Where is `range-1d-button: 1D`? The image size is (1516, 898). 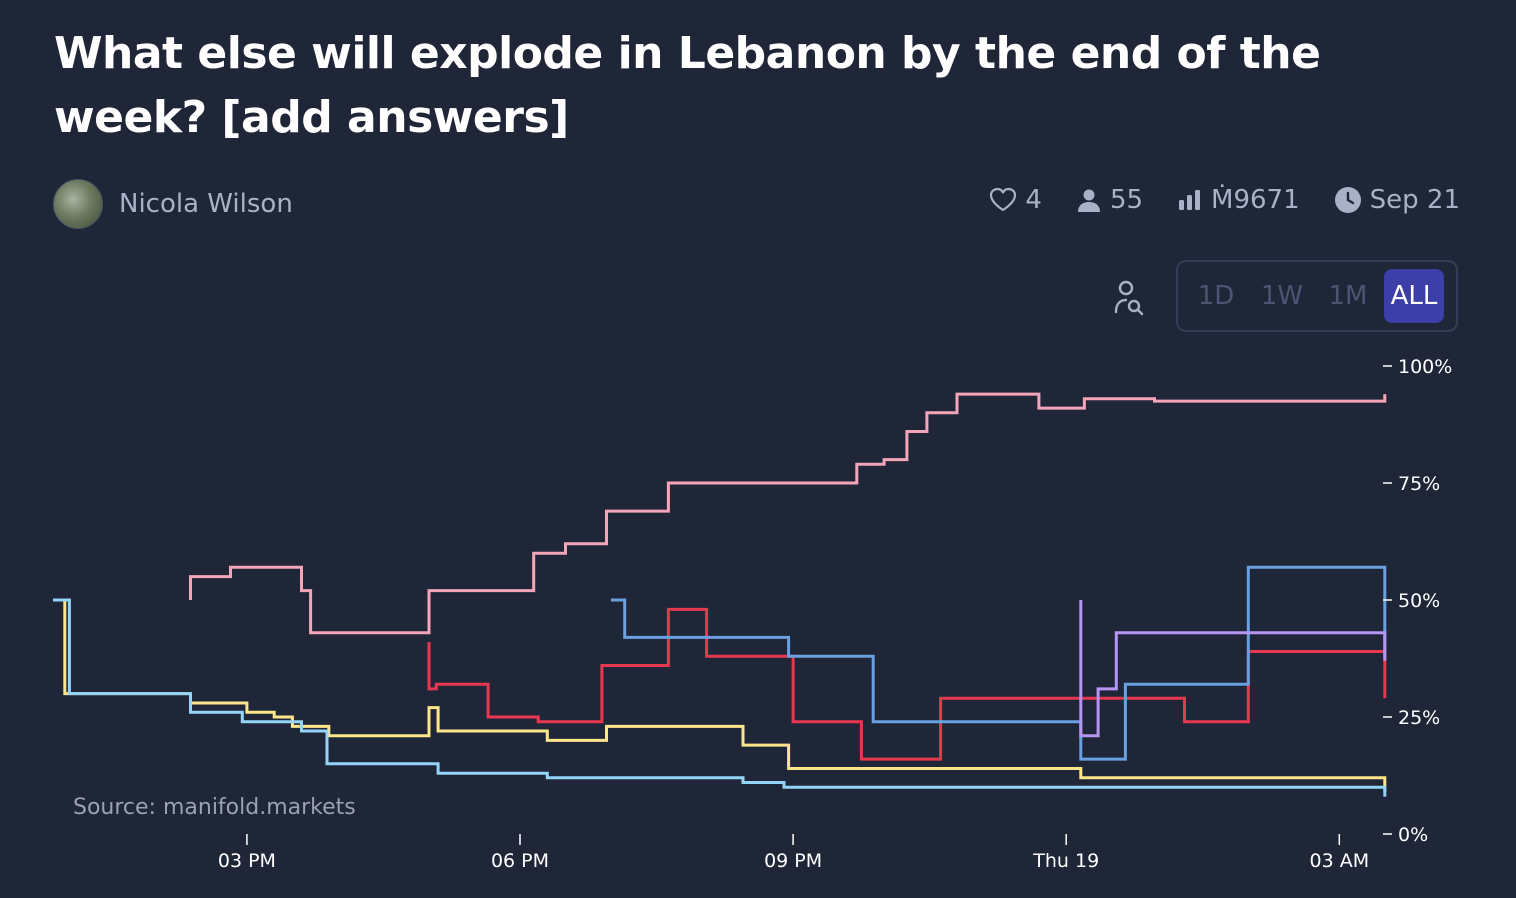
range-1d-button: 1D is located at coordinates (1216, 296).